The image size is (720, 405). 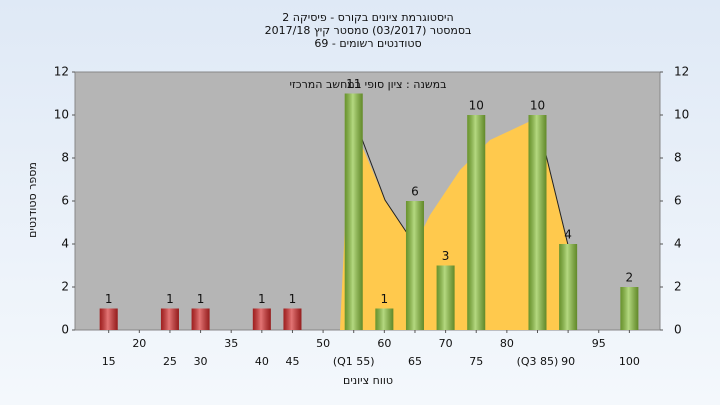 I want to click on value-label: 4, so click(x=568, y=235).